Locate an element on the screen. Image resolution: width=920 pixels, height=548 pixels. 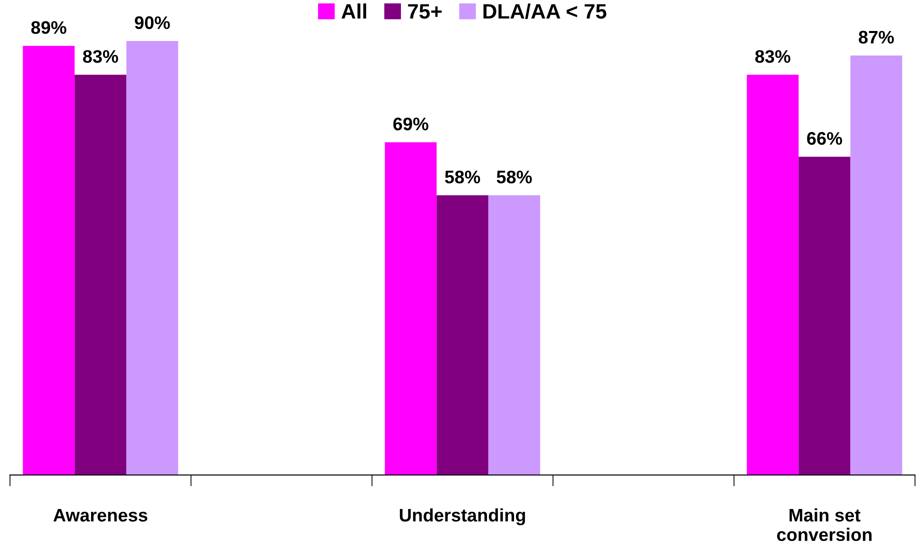
legend-label: 75+ is located at coordinates (425, 11).